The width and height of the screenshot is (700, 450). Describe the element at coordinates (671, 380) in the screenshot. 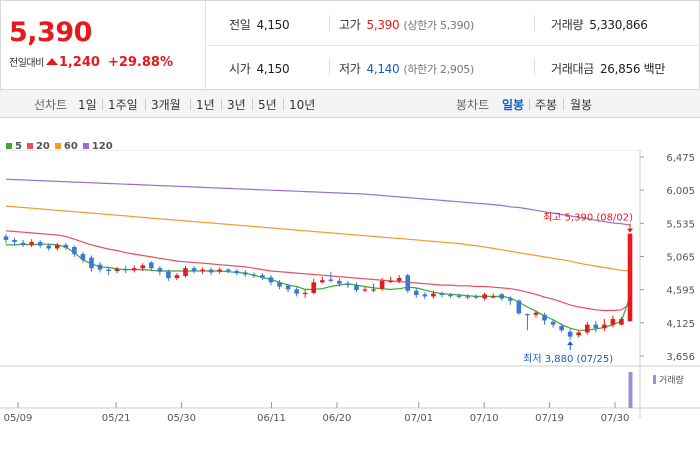

I see `volume-label: 거래량` at that location.